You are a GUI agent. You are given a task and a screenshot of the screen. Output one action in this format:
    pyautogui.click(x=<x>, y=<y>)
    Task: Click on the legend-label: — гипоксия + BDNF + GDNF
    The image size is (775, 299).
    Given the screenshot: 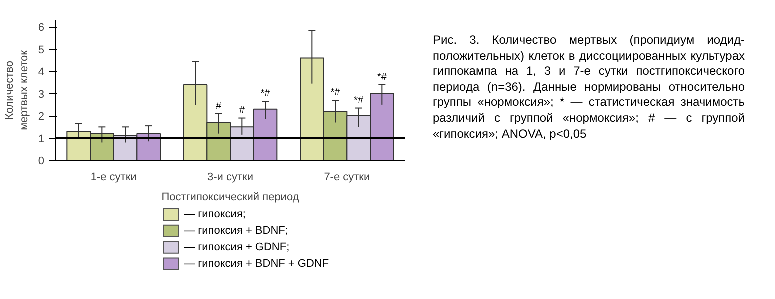 What is the action you would take?
    pyautogui.click(x=257, y=264)
    